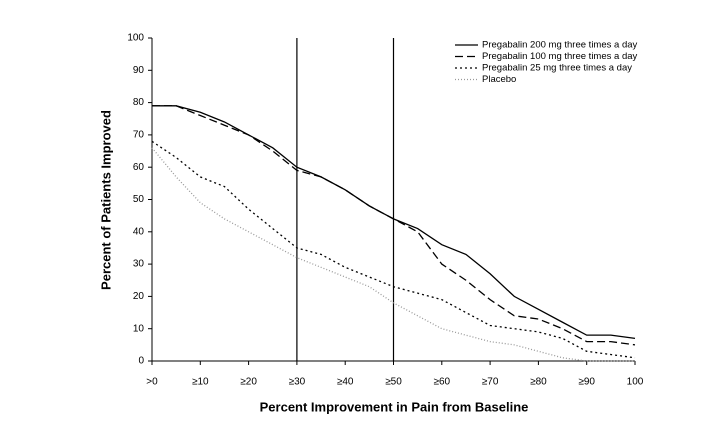  I want to click on y-axis-label: Percent of Patients Improved, so click(105, 200).